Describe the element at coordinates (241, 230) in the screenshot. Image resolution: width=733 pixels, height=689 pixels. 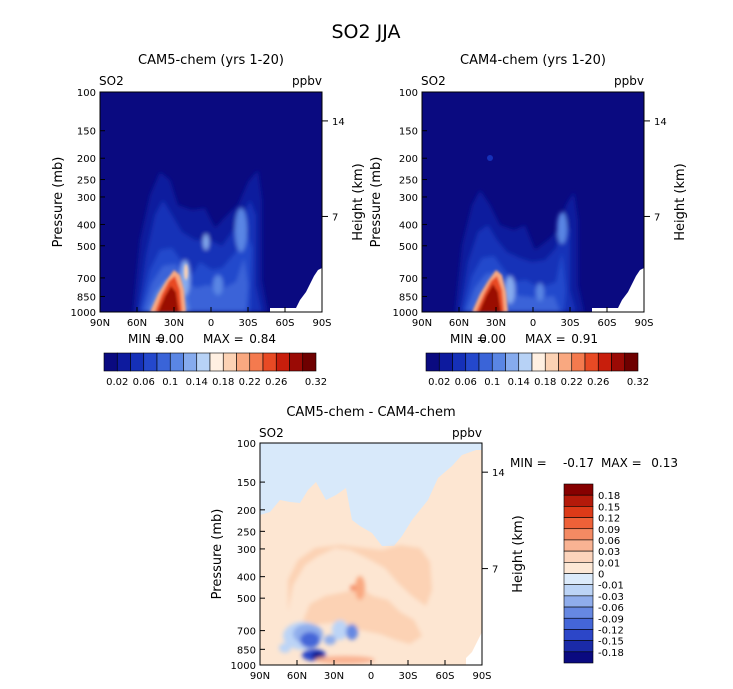
I see `contour-level-5b` at that location.